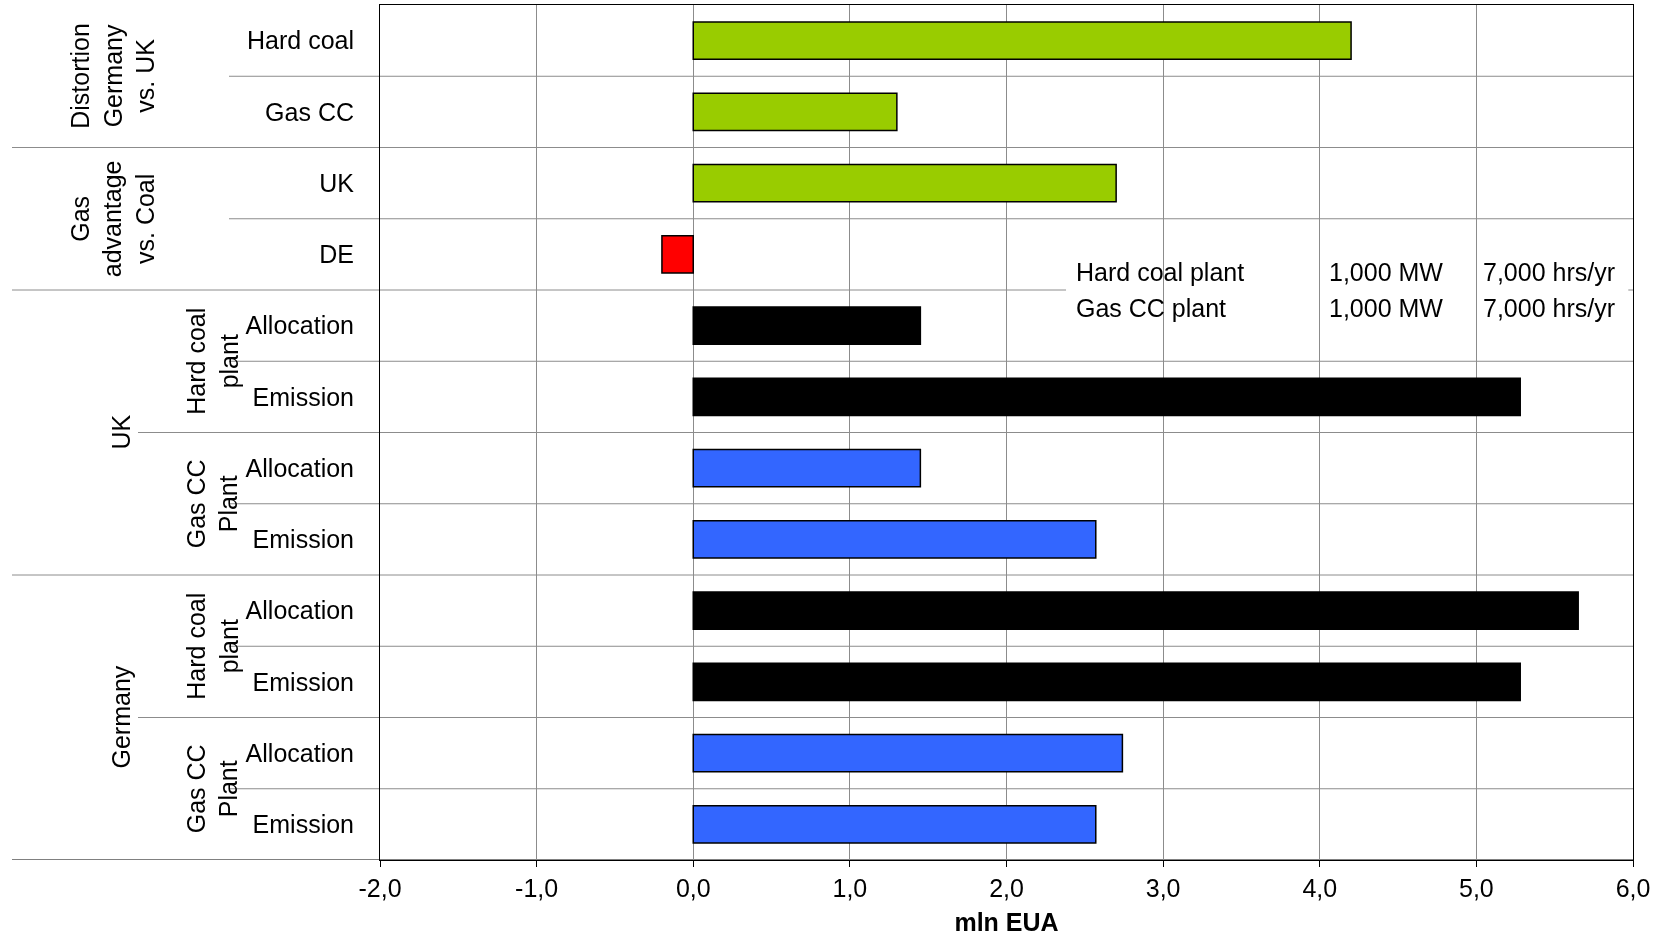  Describe the element at coordinates (300, 40) in the screenshot. I see `y-tick-label: Hard coal` at that location.